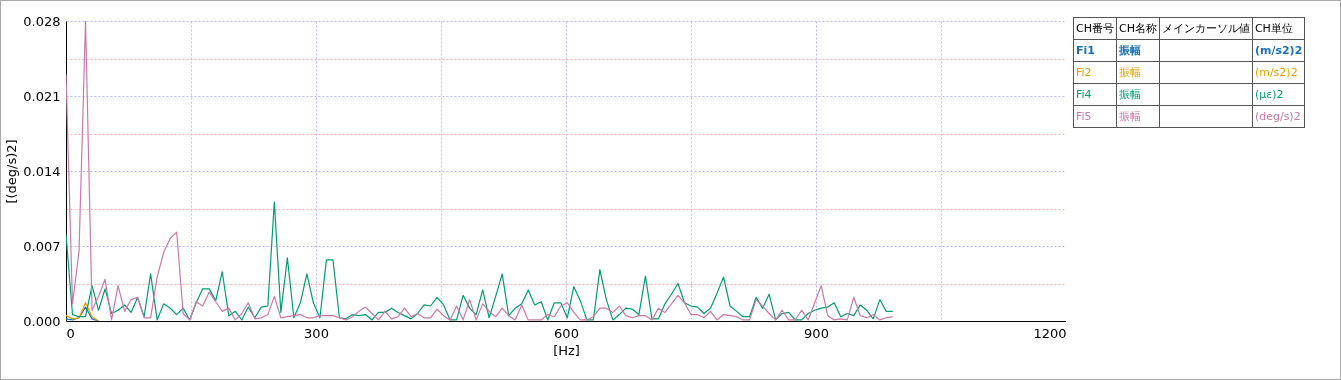 The height and width of the screenshot is (380, 1341). Describe the element at coordinates (42, 321) in the screenshot. I see `y-tick-label: 0.000` at that location.